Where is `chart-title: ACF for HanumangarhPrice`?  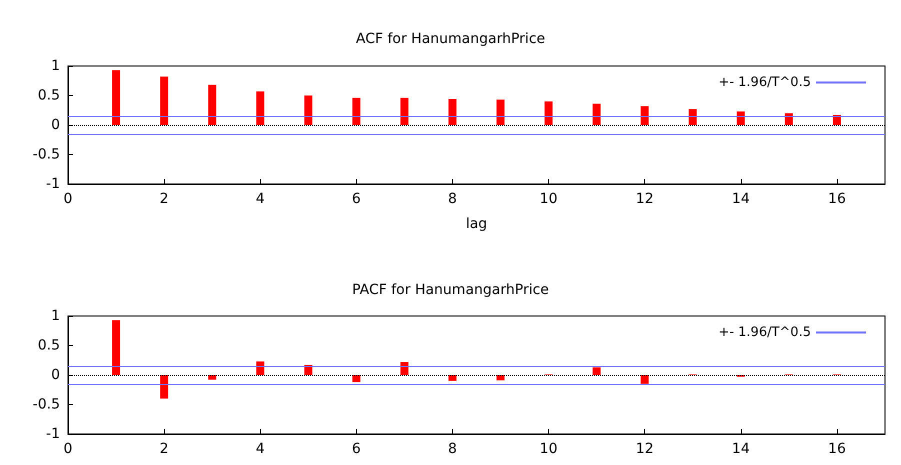
chart-title: ACF for HanumangarhPrice is located at coordinates (451, 39).